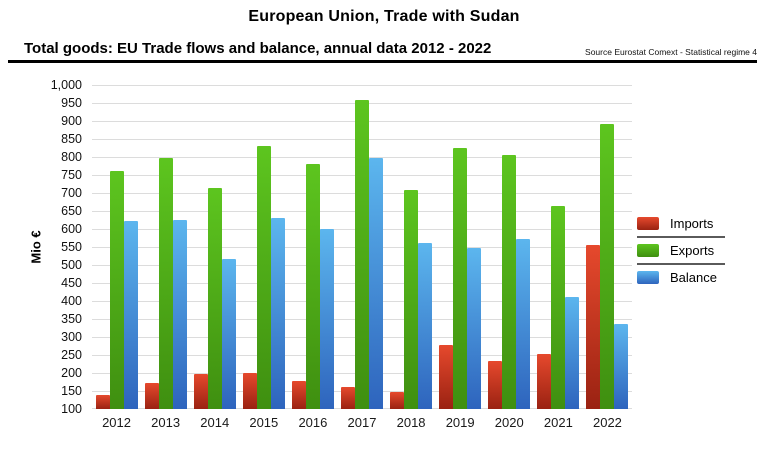  Describe the element at coordinates (648, 277) in the screenshot. I see `balance-swatch-icon` at that location.